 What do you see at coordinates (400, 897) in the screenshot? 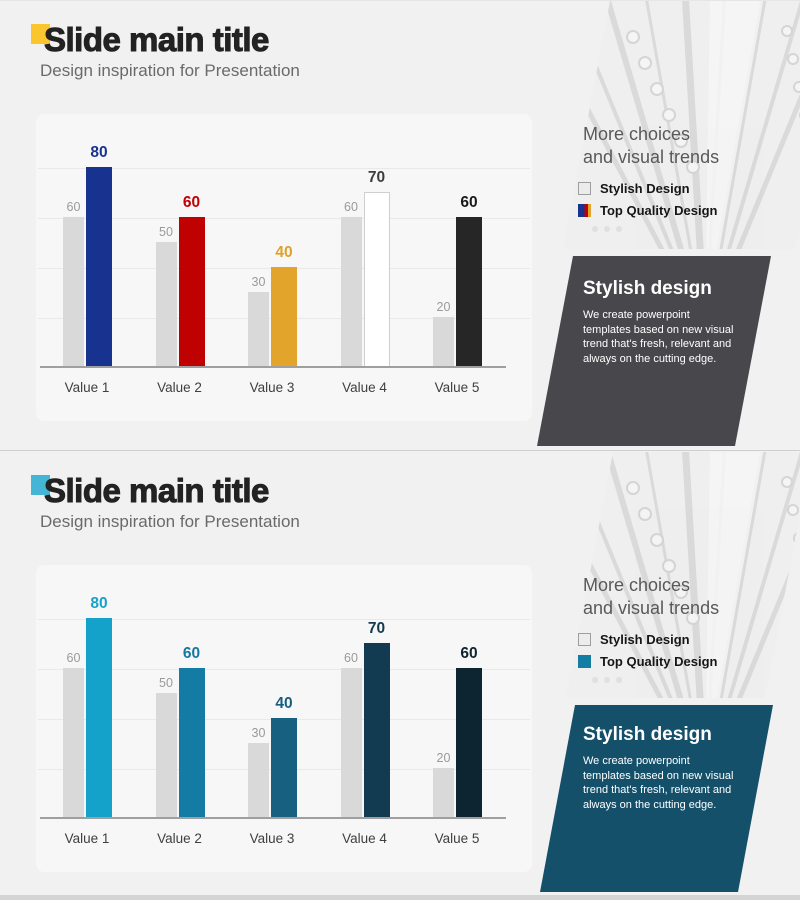
I see `bottom-edge-strip` at bounding box center [400, 897].